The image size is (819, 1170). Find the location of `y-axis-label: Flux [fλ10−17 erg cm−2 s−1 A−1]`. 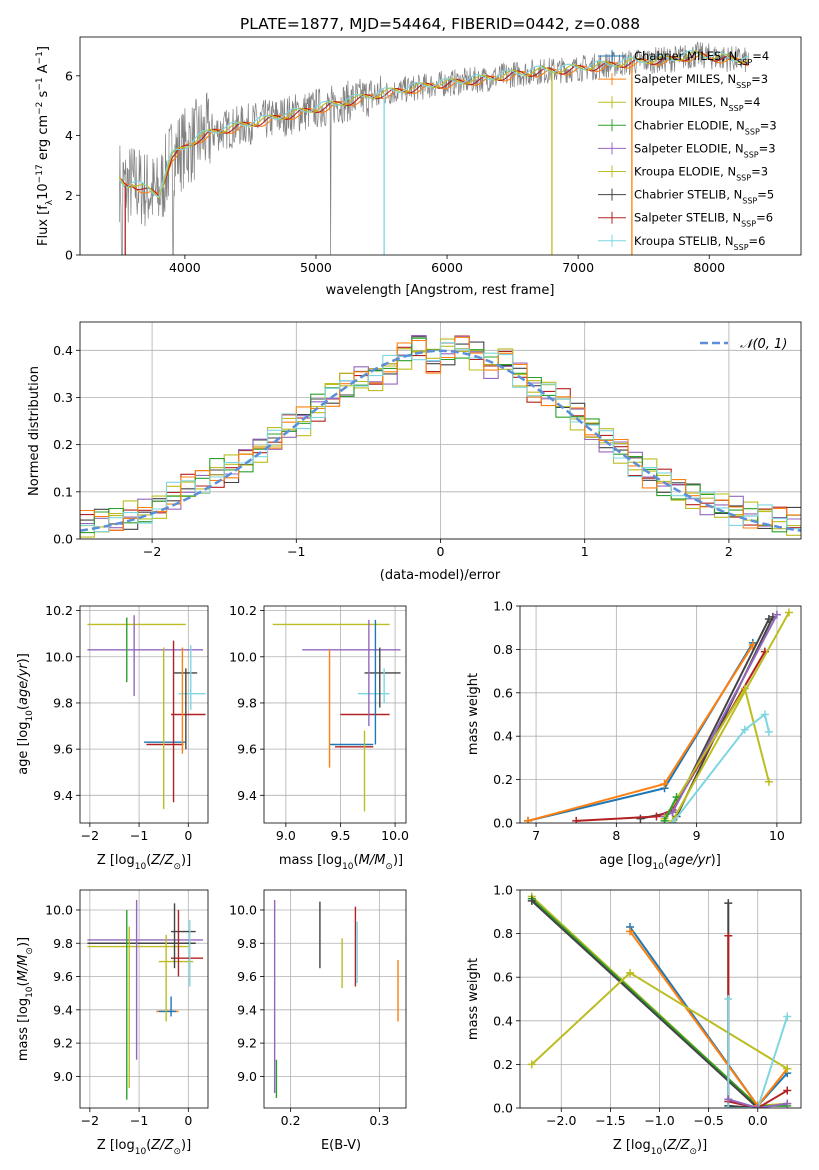

y-axis-label: Flux [fλ10−17 erg cm−2 s−1 A−1] is located at coordinates (45, 146).